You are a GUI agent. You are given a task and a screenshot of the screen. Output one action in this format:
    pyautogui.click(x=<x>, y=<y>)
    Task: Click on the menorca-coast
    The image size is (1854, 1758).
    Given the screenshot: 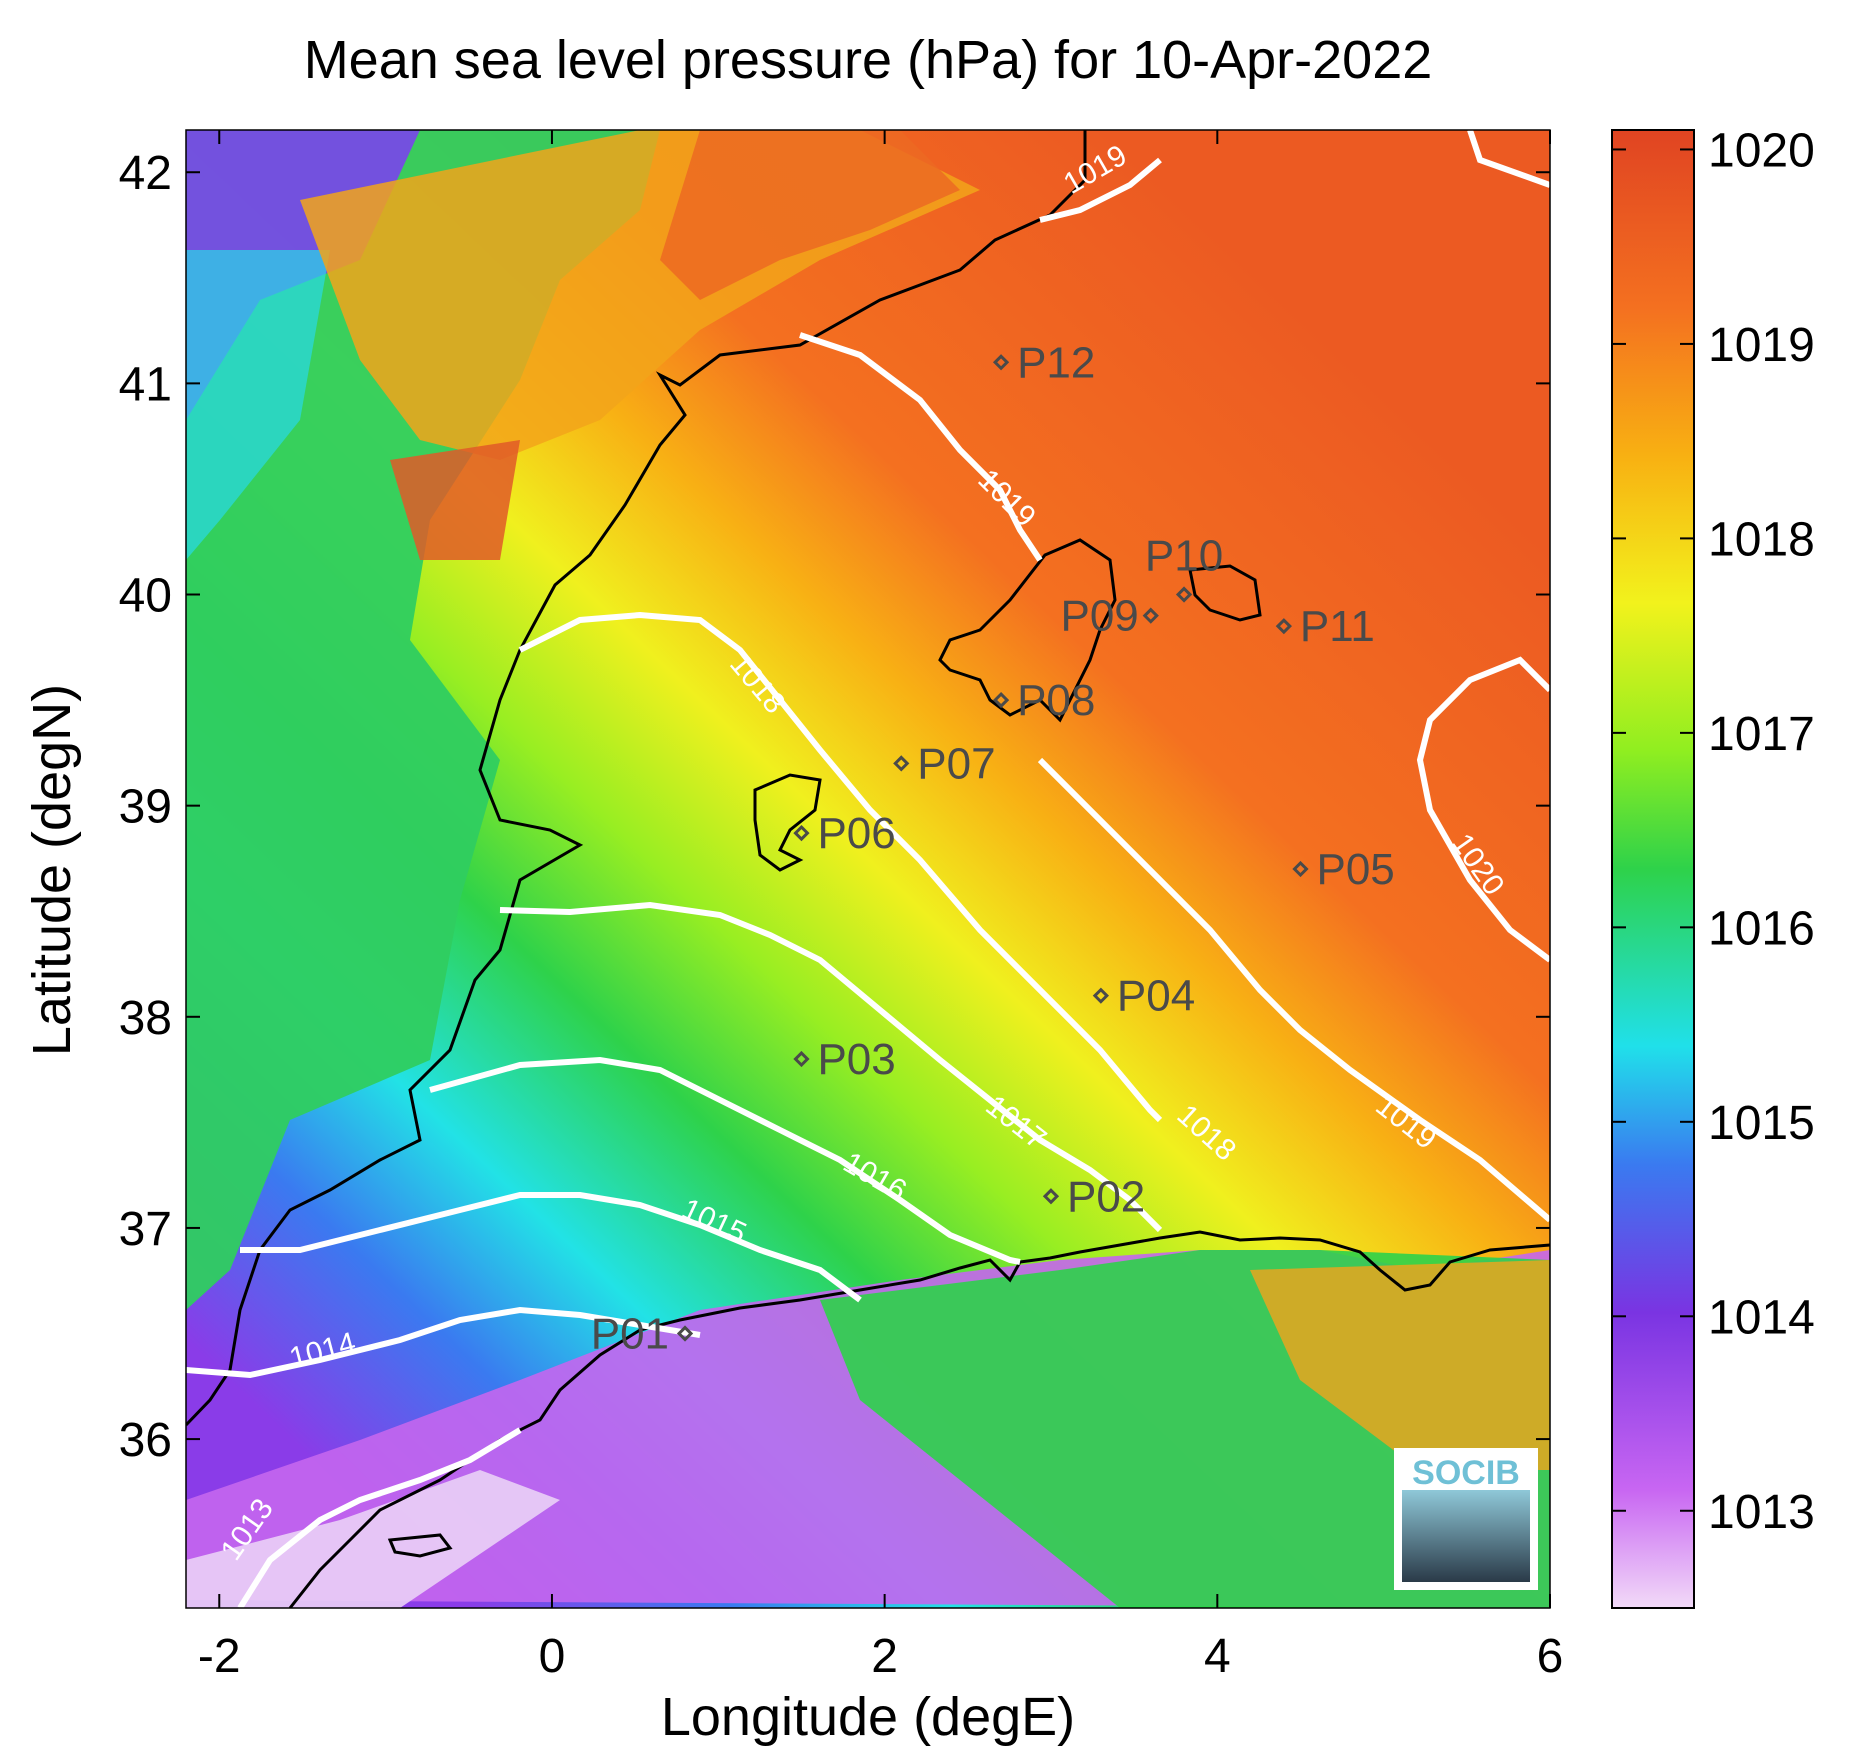 What is the action you would take?
    pyautogui.click(x=1225, y=593)
    